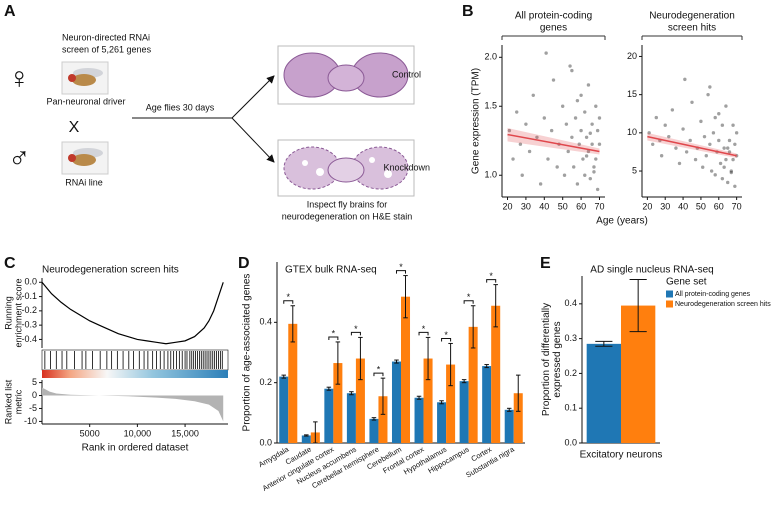 The image size is (779, 506). What do you see at coordinates (84, 182) in the screenshot?
I see `rnai-label: RNAi line` at bounding box center [84, 182].